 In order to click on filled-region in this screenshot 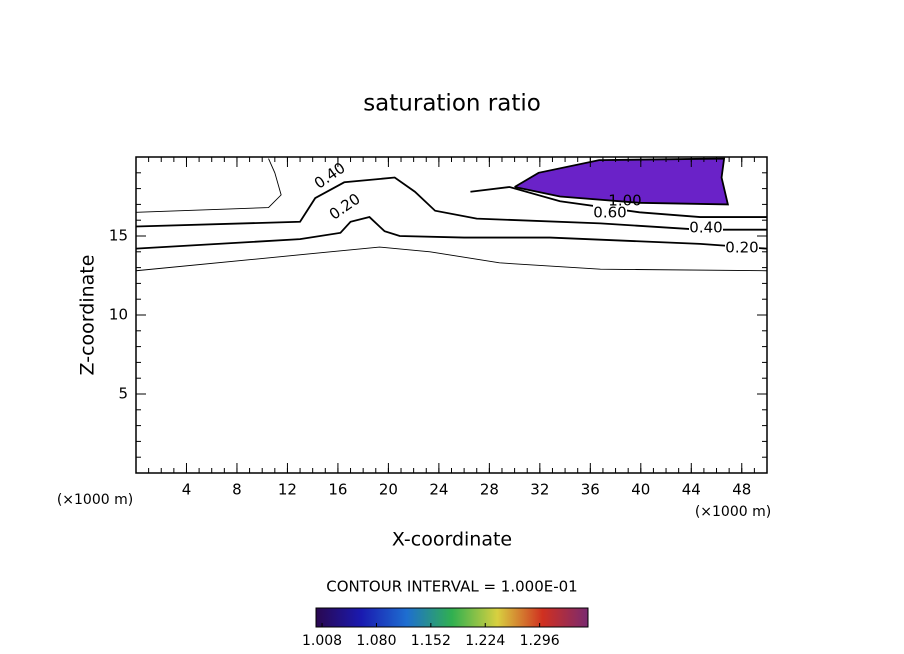, I will do `click(621, 181)`.